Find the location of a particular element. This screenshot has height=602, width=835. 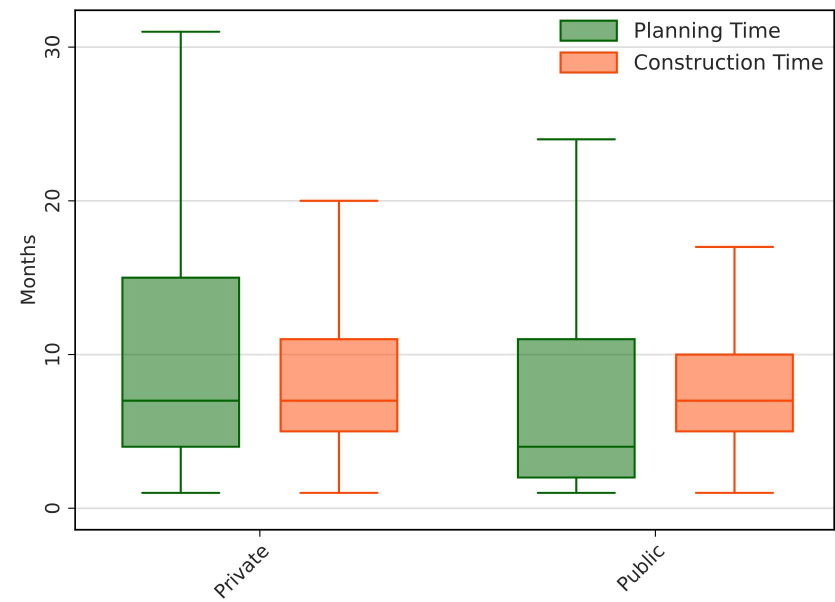

y-axis-title: Months is located at coordinates (28, 269).